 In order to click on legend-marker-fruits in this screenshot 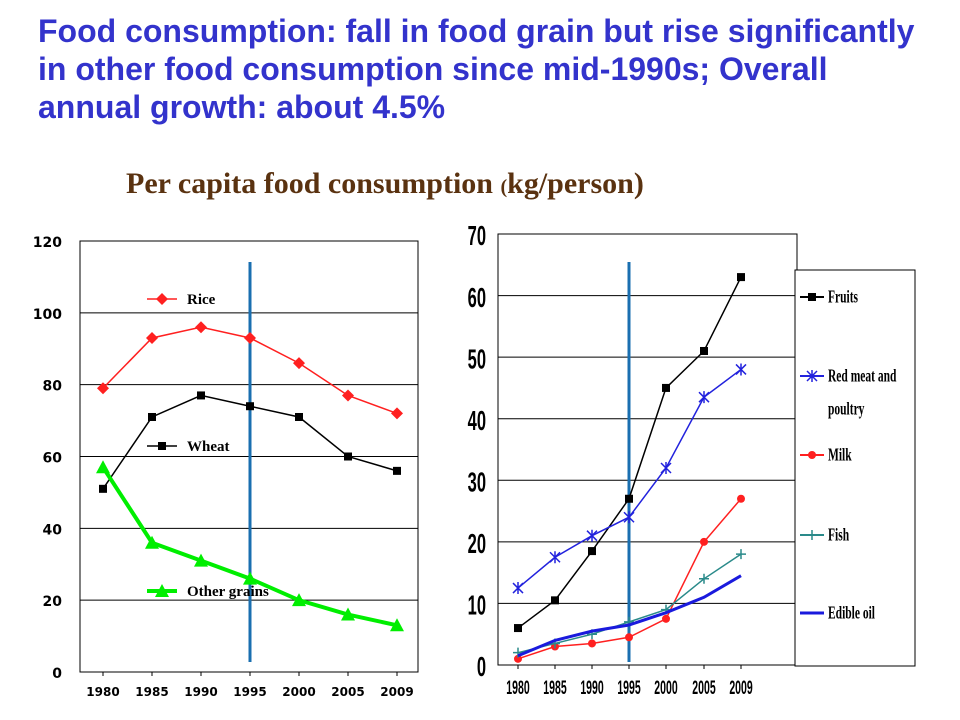, I will do `click(812, 297)`.